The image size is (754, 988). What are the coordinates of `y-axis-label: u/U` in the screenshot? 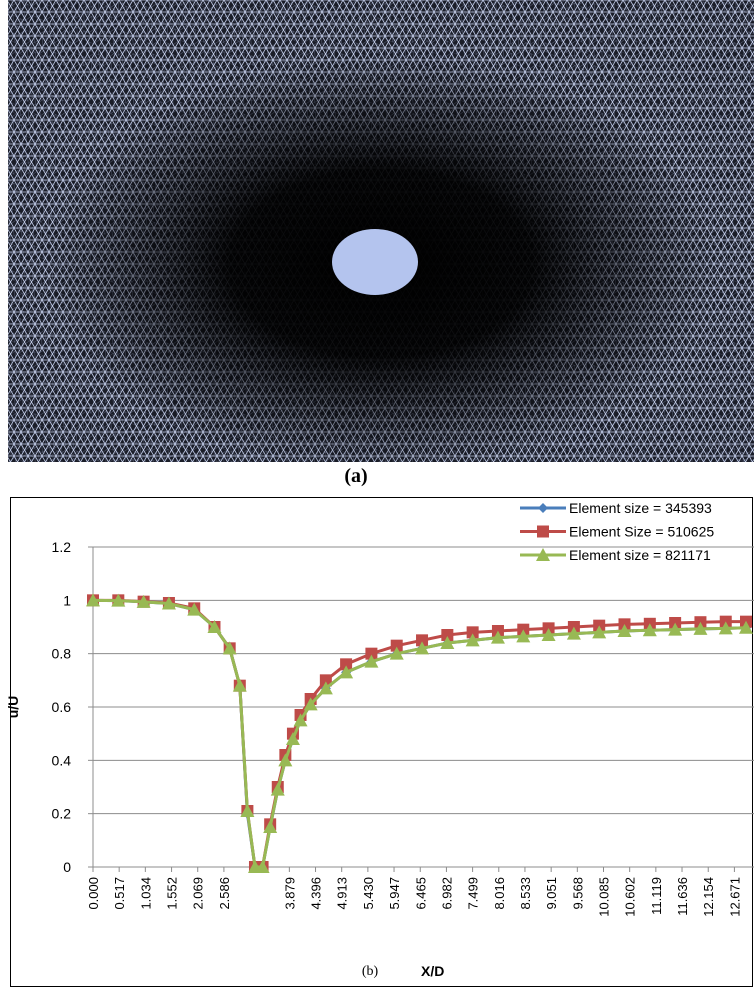 It's located at (13, 707).